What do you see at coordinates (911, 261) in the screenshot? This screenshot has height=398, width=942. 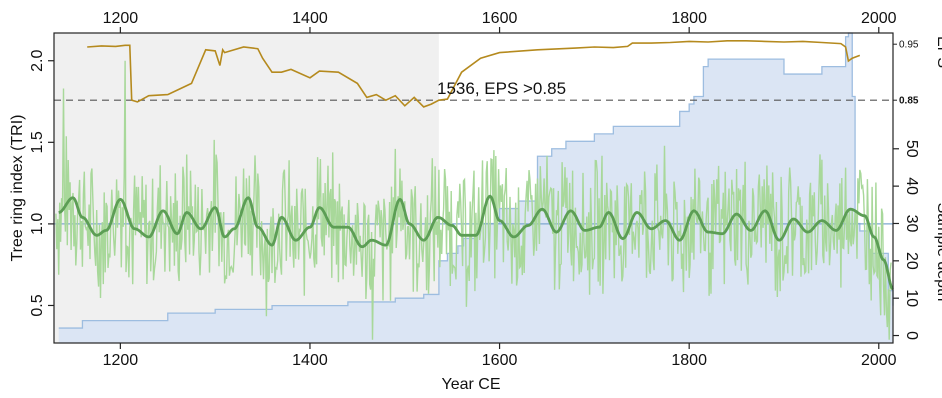 I see `sample-depth-tick-label: 20` at bounding box center [911, 261].